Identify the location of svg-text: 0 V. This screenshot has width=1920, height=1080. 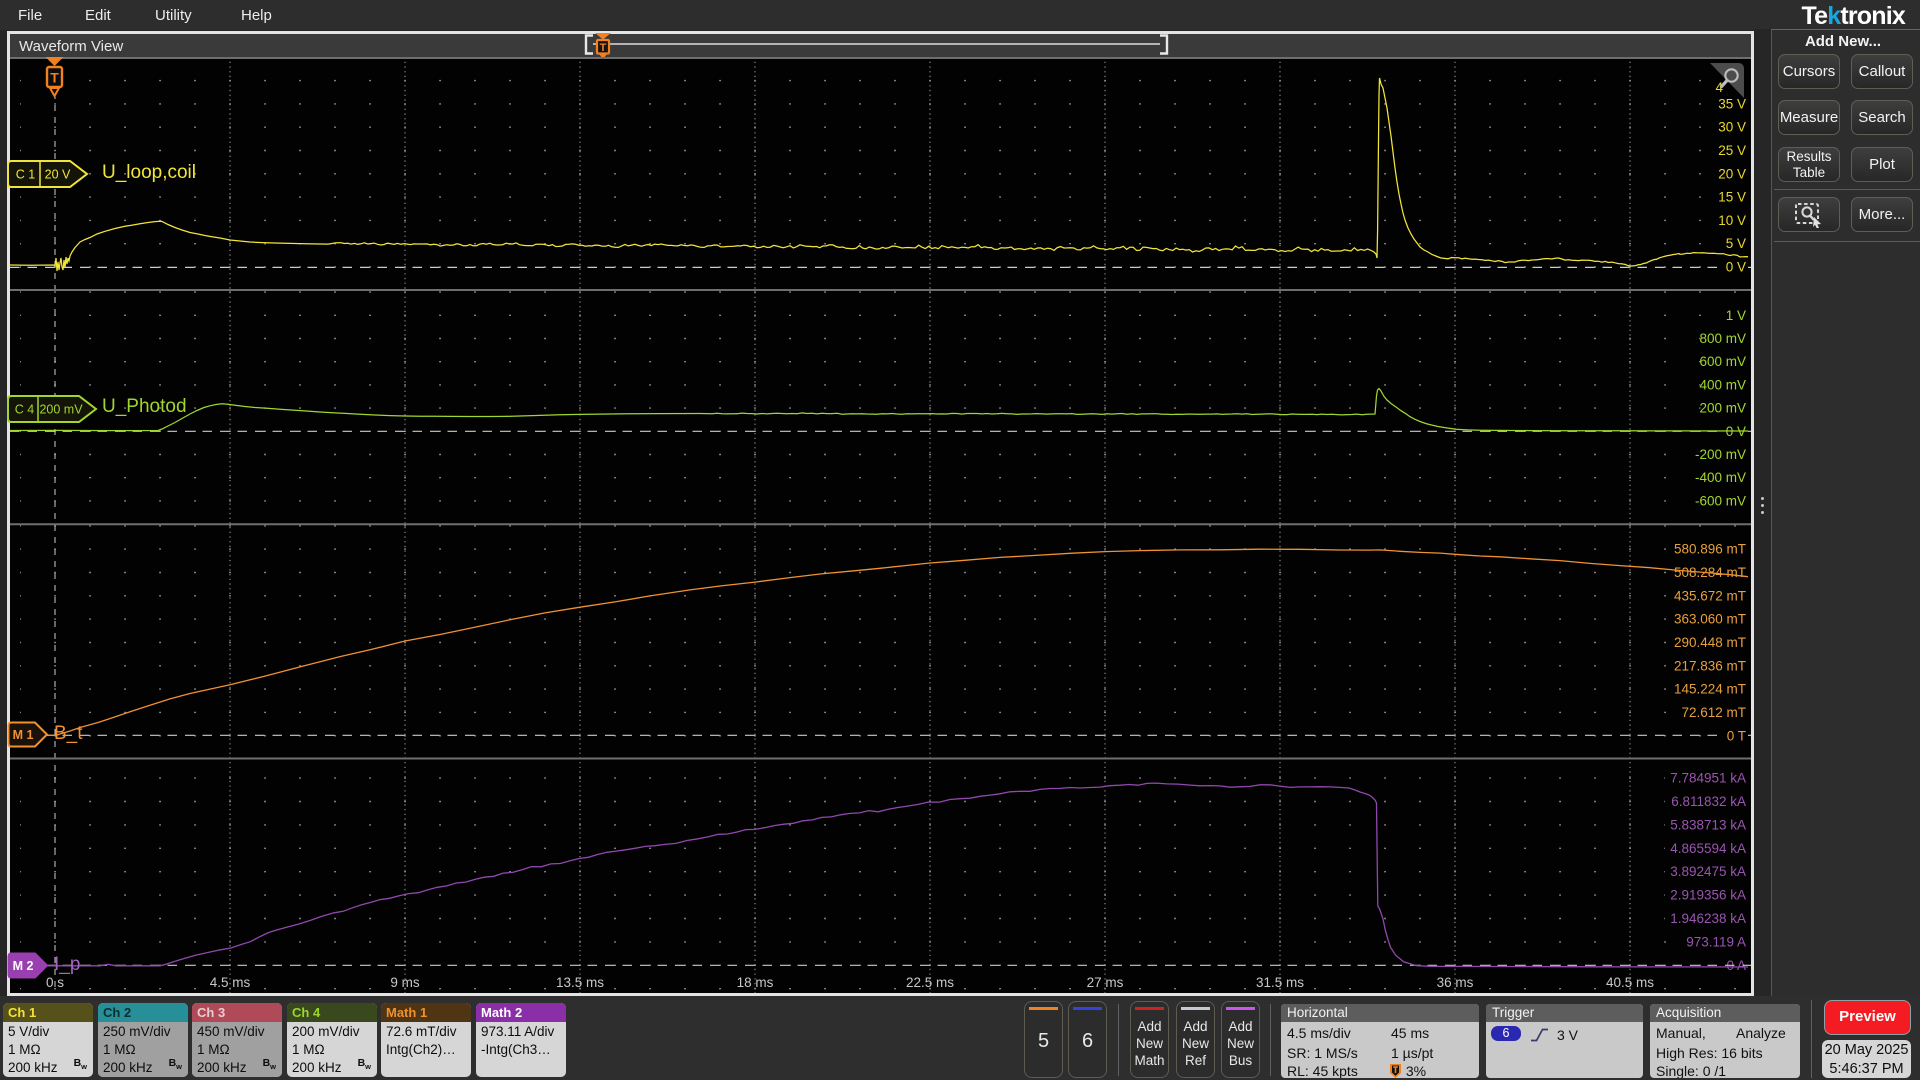
(1736, 267).